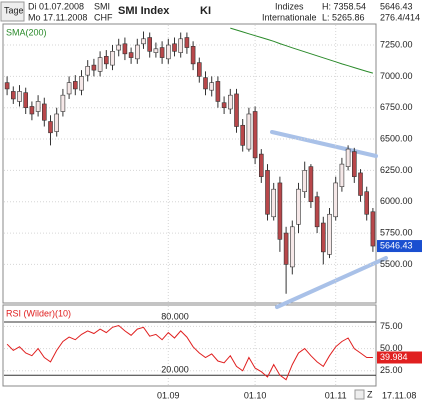  I want to click on period: Tage, so click(14, 10).